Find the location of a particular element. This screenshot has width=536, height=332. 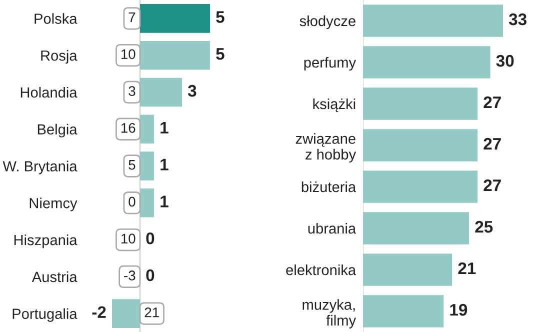

data-label: -2 is located at coordinates (99, 312).